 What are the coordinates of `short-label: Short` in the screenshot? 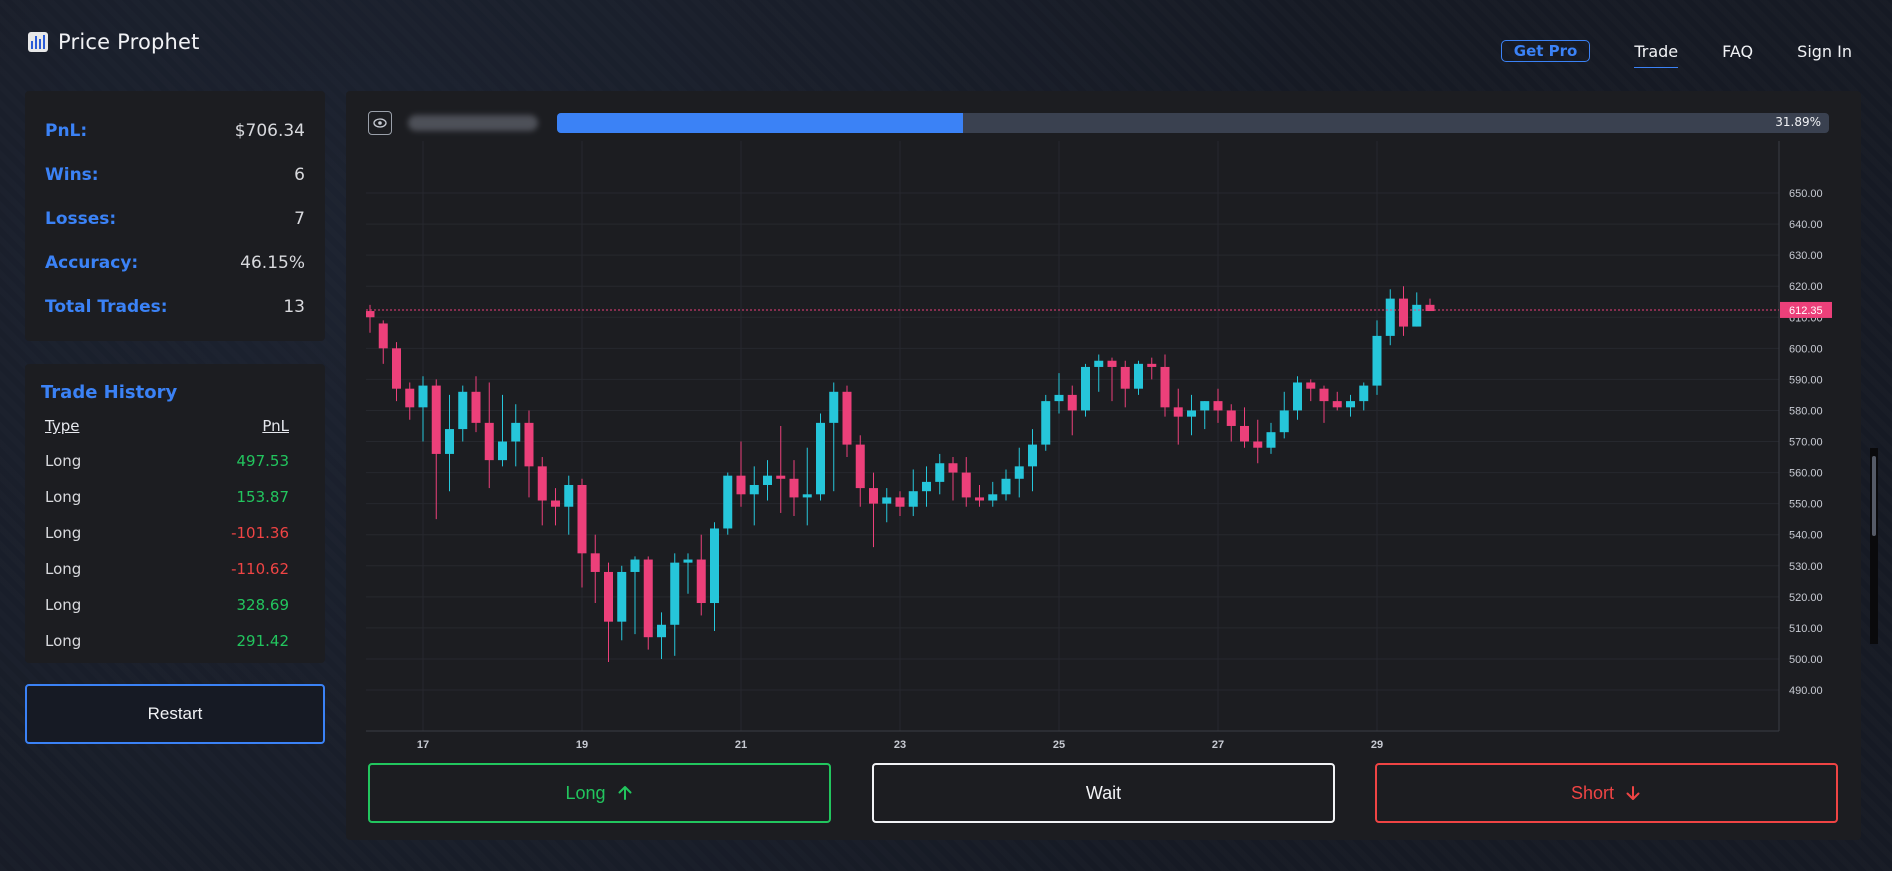 It's located at (1592, 792).